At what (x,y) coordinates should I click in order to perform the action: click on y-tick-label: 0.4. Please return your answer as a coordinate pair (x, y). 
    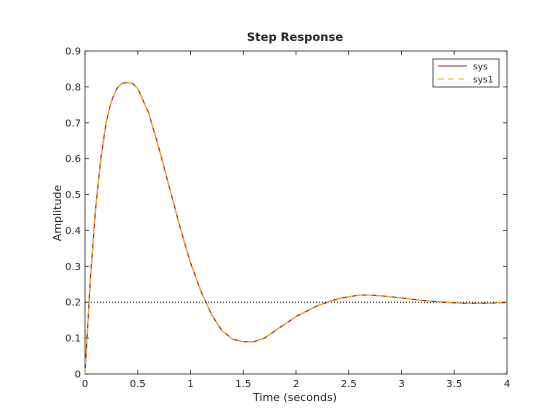
    Looking at the image, I should click on (73, 231).